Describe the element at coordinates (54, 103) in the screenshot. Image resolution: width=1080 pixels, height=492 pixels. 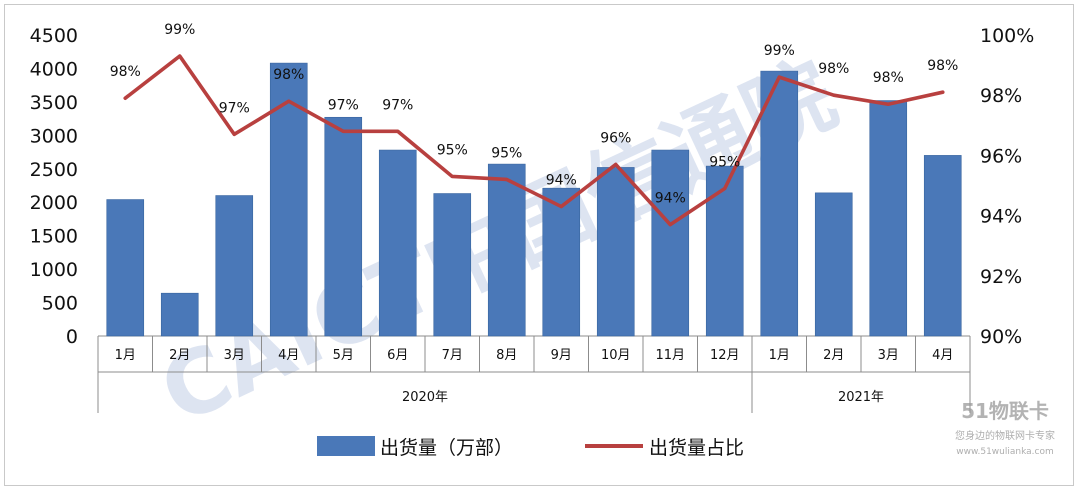
I see `left-axis-tick-label: 3500` at that location.